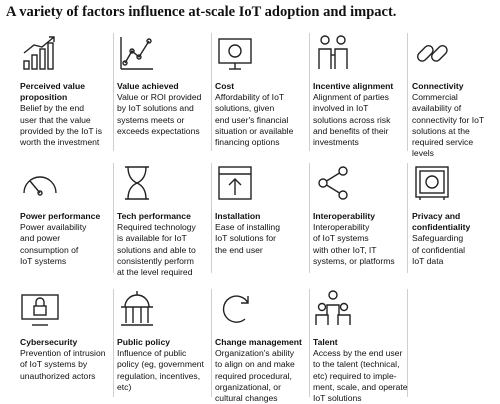  Describe the element at coordinates (337, 398) in the screenshot. I see `factor-description: IoT solutions` at that location.